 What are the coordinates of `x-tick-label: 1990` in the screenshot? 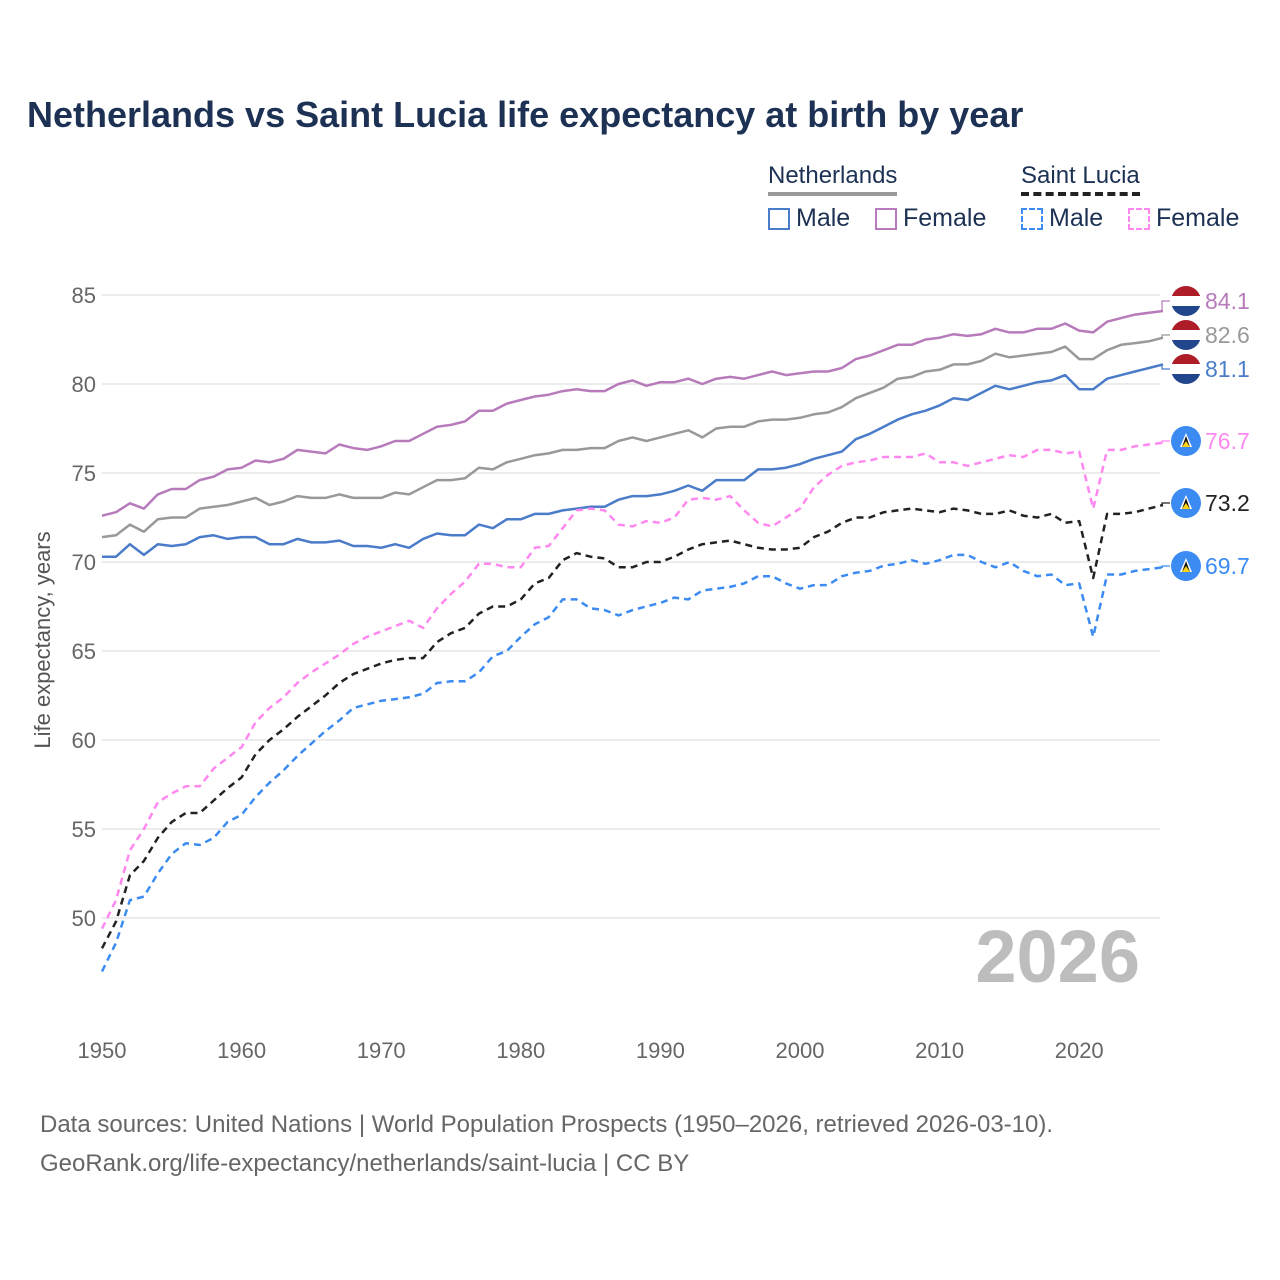 It's located at (660, 1050).